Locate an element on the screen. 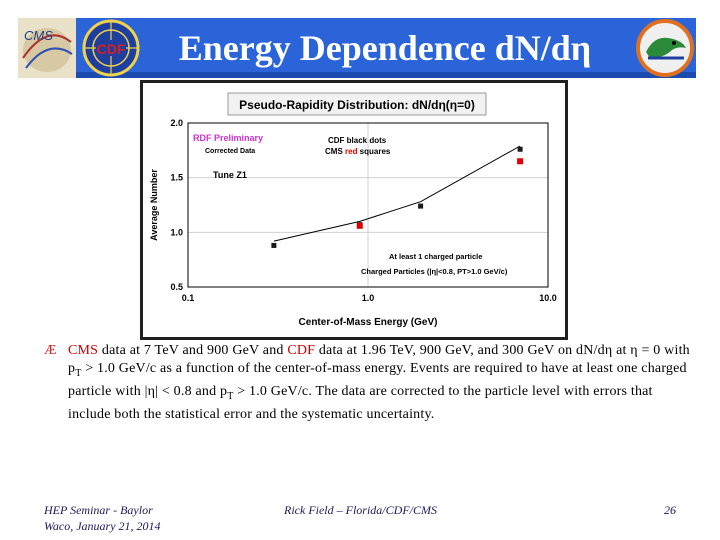 This screenshot has height=540, width=720. annotation-cut-1: At least 1 charged particle is located at coordinates (435, 256).